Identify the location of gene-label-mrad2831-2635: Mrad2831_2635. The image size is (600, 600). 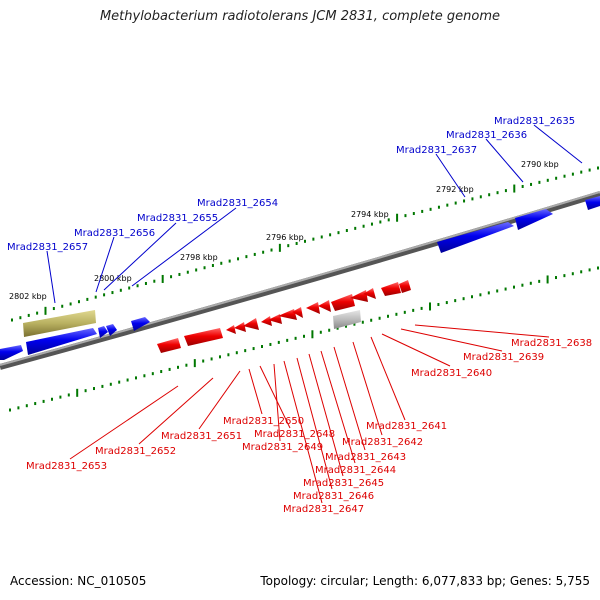
(534, 121).